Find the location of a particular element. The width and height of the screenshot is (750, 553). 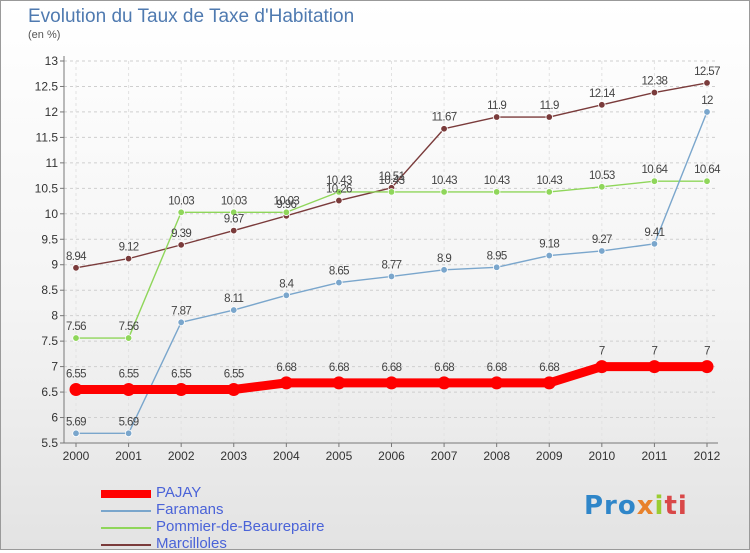

y-tick-label: 5.5 is located at coordinates (49, 443).